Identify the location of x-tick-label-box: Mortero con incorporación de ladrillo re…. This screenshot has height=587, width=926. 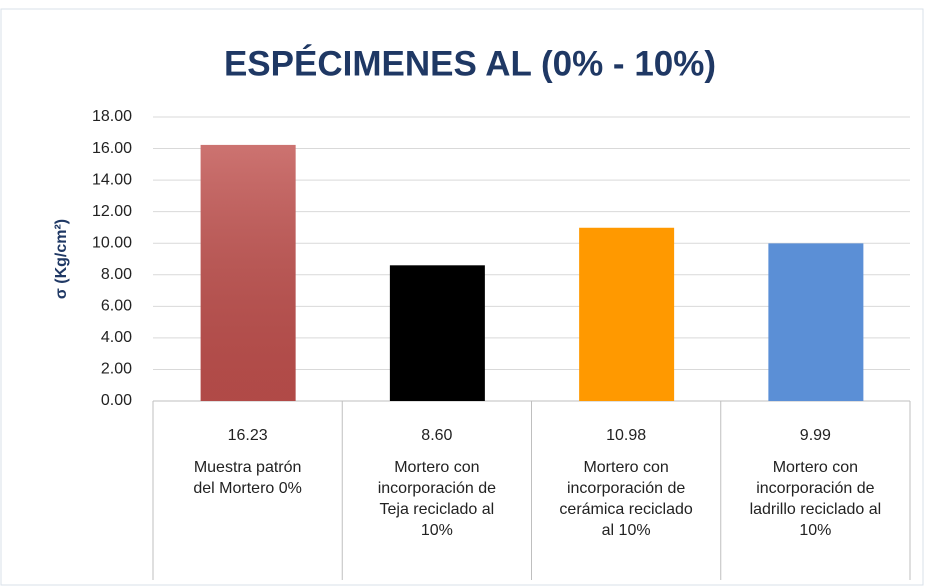
(815, 499).